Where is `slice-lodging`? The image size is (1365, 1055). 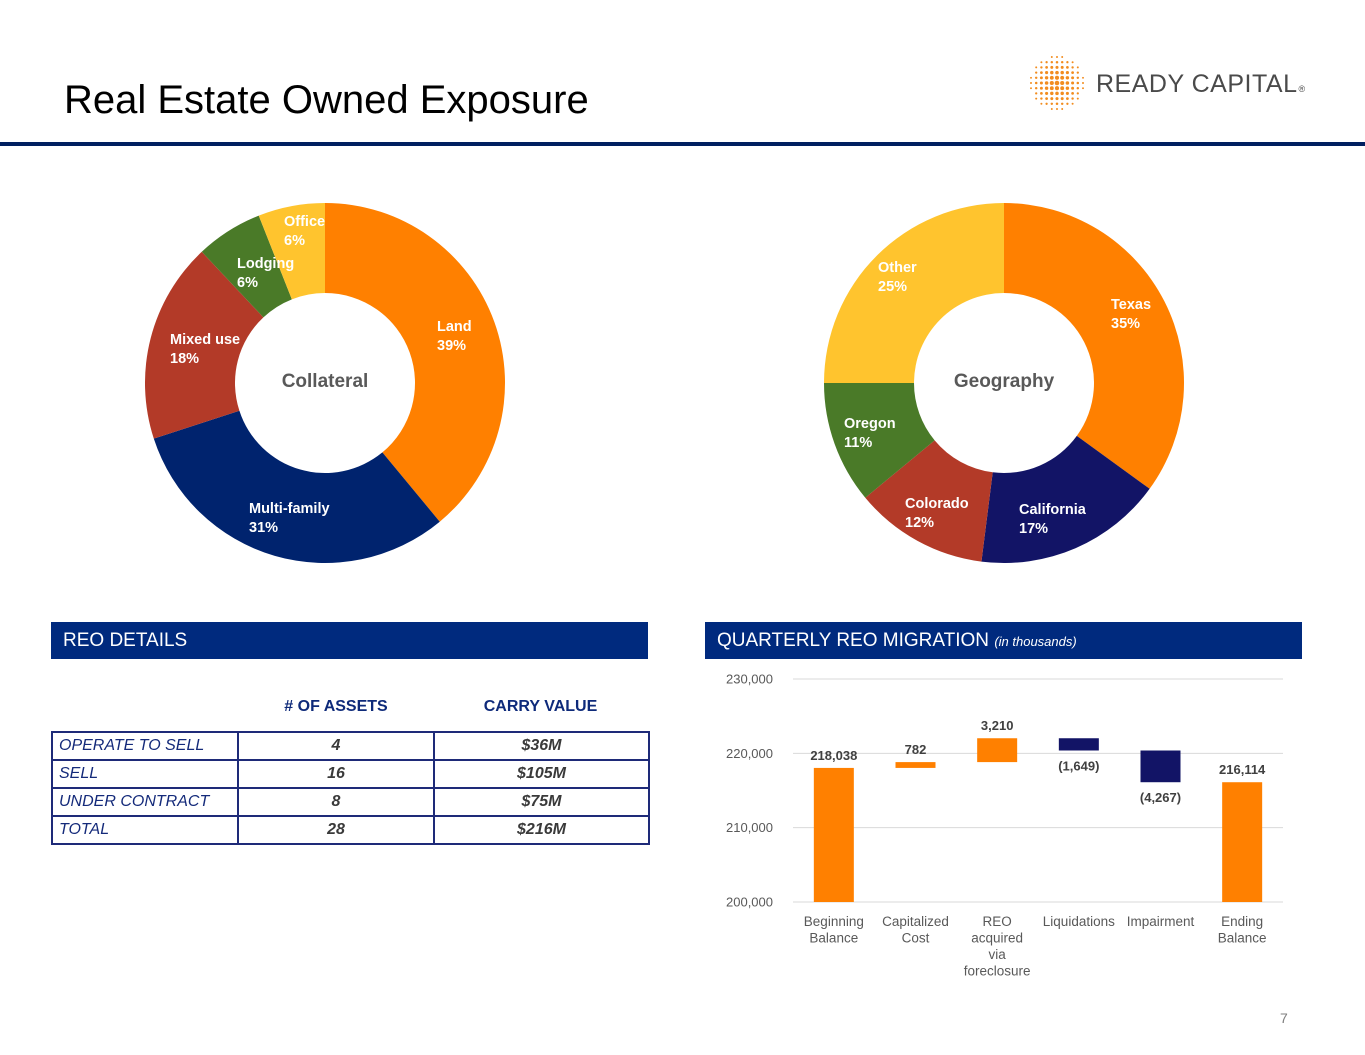
slice-lodging is located at coordinates (246, 266).